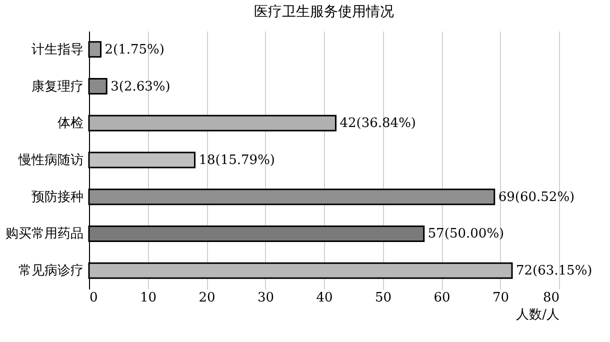 The image size is (610, 342). What do you see at coordinates (207, 298) in the screenshot?
I see `x-tick-label: 20` at bounding box center [207, 298].